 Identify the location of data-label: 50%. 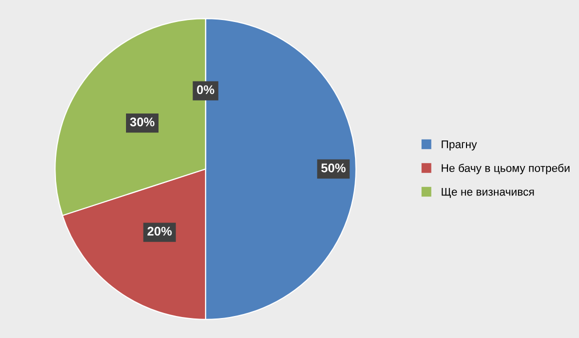
(333, 168).